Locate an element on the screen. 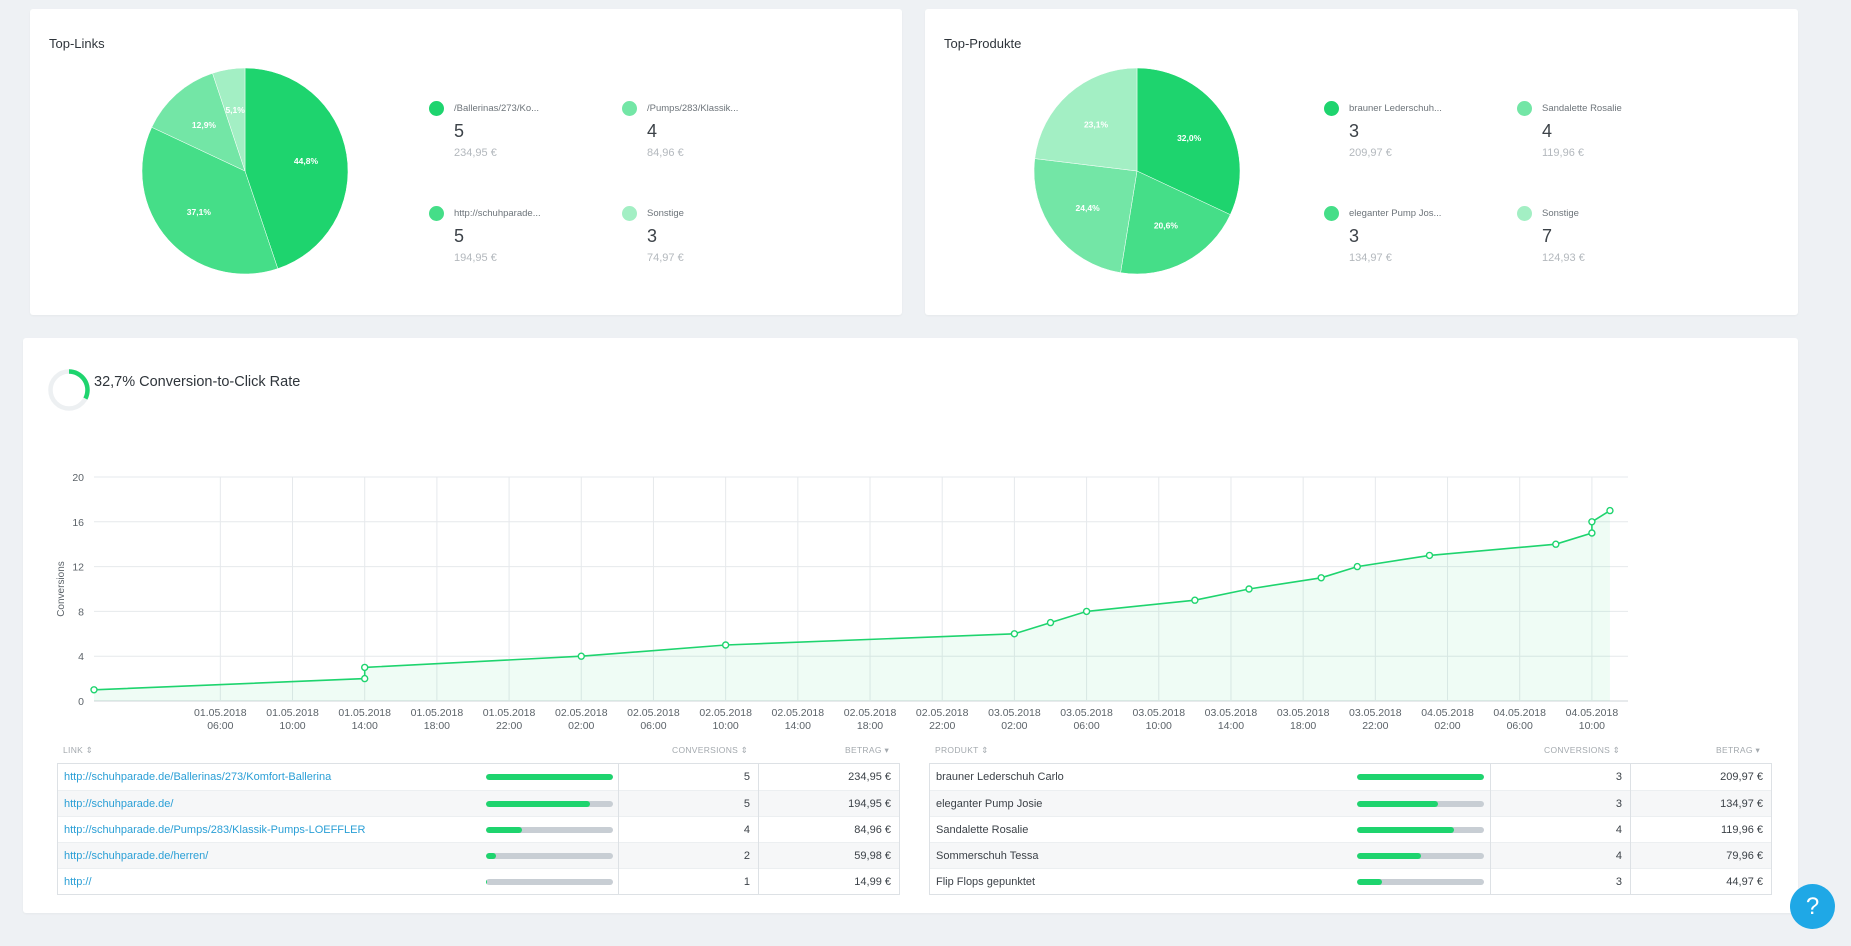 The width and height of the screenshot is (1851, 946). pie-slice-label: 12,9% is located at coordinates (204, 125).